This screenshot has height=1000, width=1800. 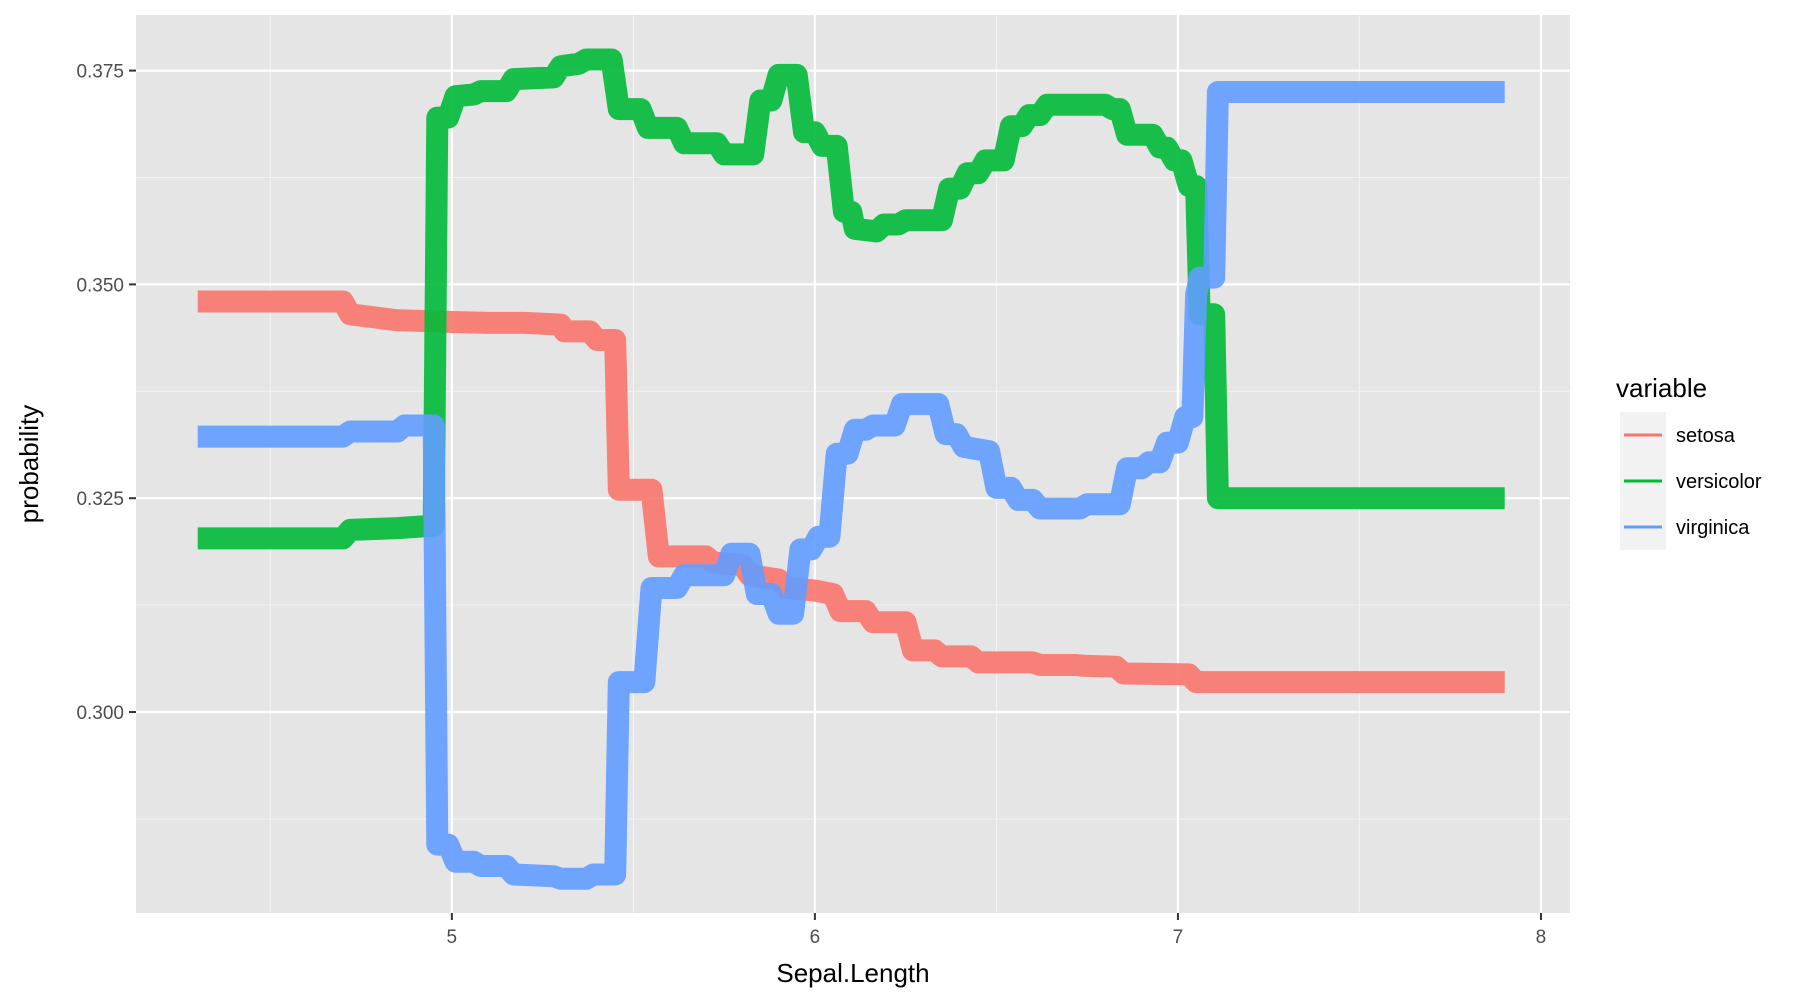 I want to click on y-axis-title: probability, so click(x=29, y=464).